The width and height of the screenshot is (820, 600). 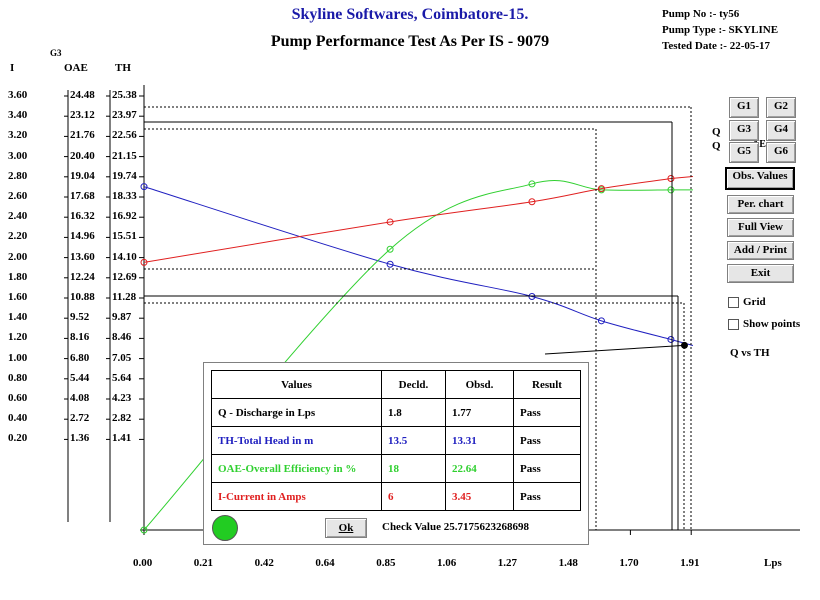 I want to click on ok-button-label: Ok, so click(x=346, y=528).